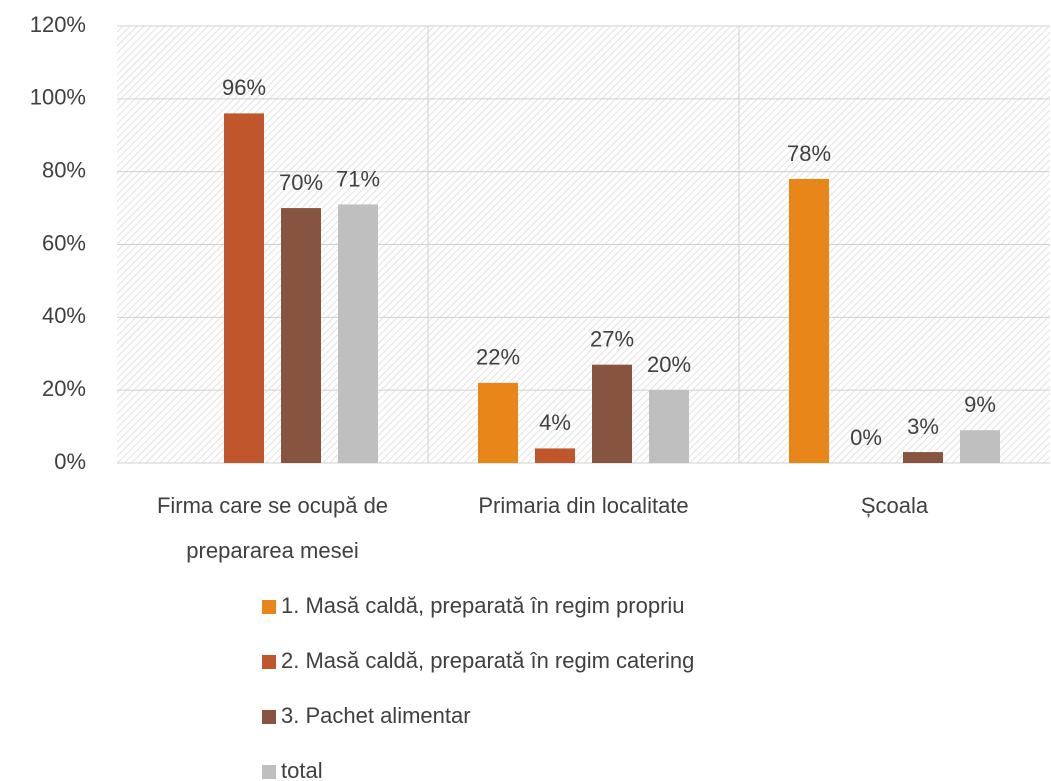 The width and height of the screenshot is (1051, 781). Describe the element at coordinates (980, 404) in the screenshot. I see `value-label: 9%` at that location.